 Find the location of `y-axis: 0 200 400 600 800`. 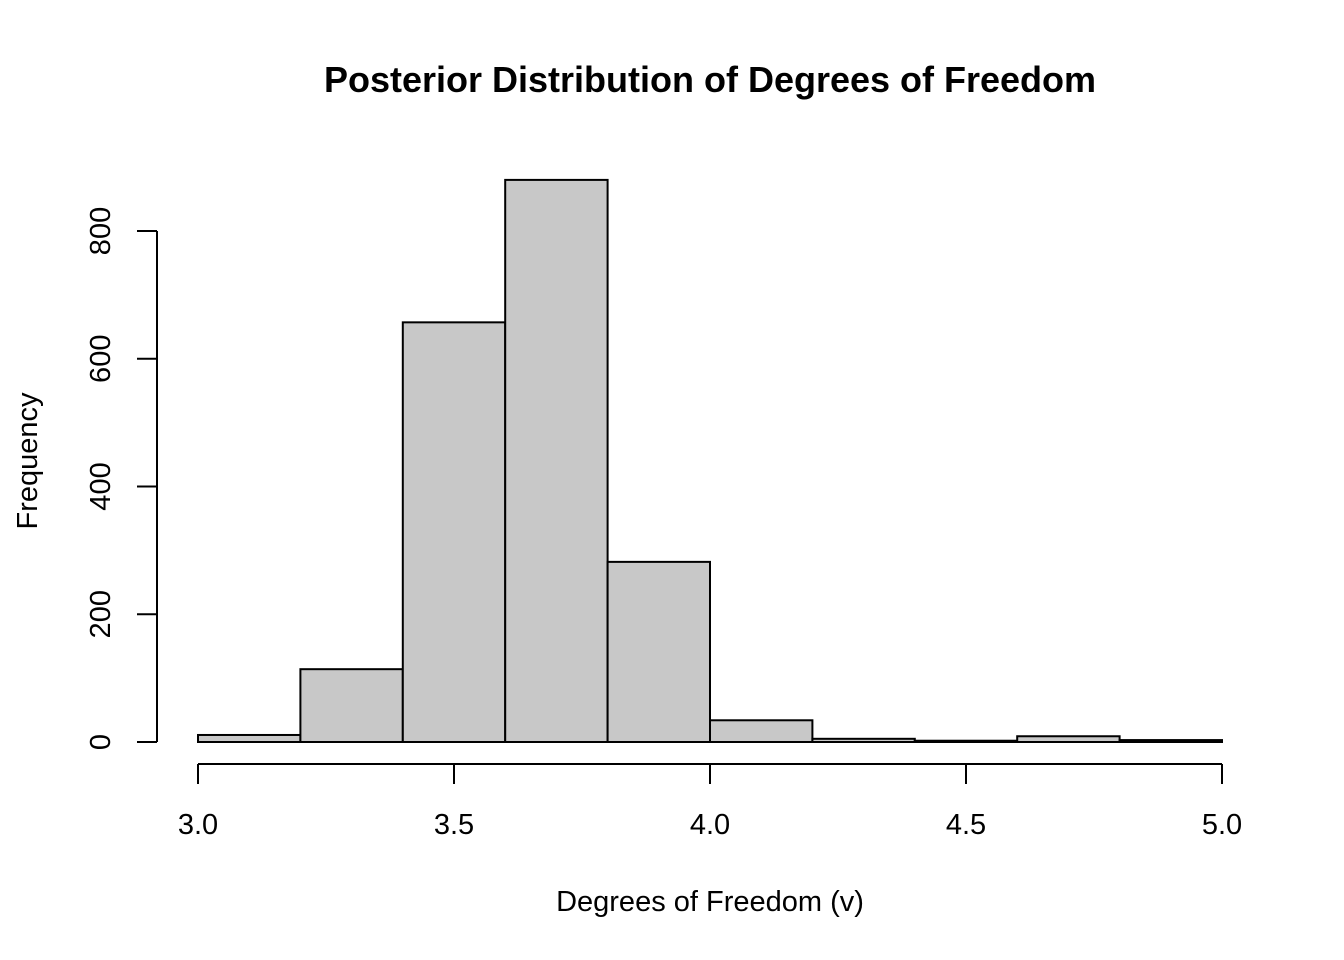

y-axis: 0 200 400 600 800 is located at coordinates (121, 478).